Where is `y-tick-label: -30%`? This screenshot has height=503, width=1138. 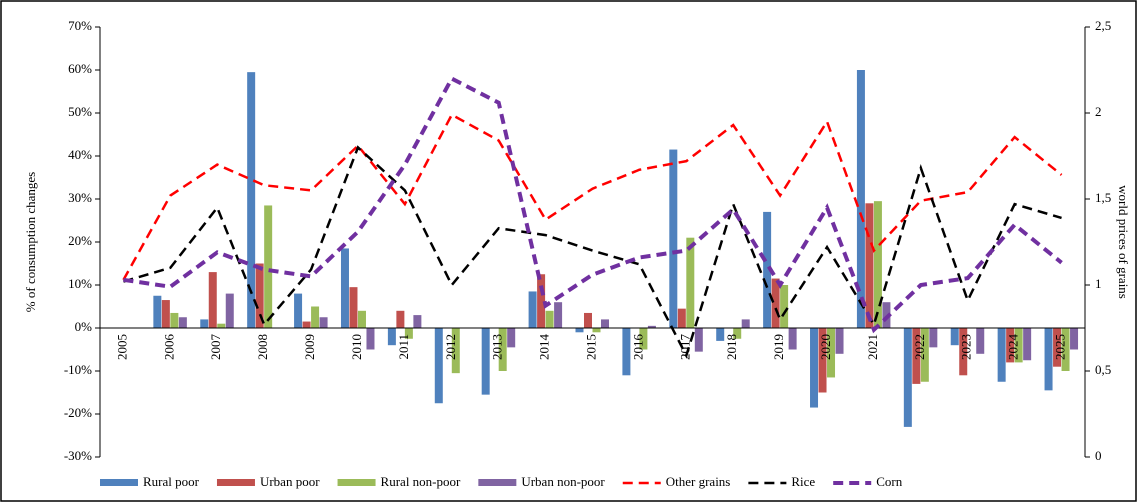
y-tick-label: -30% is located at coordinates (78, 455).